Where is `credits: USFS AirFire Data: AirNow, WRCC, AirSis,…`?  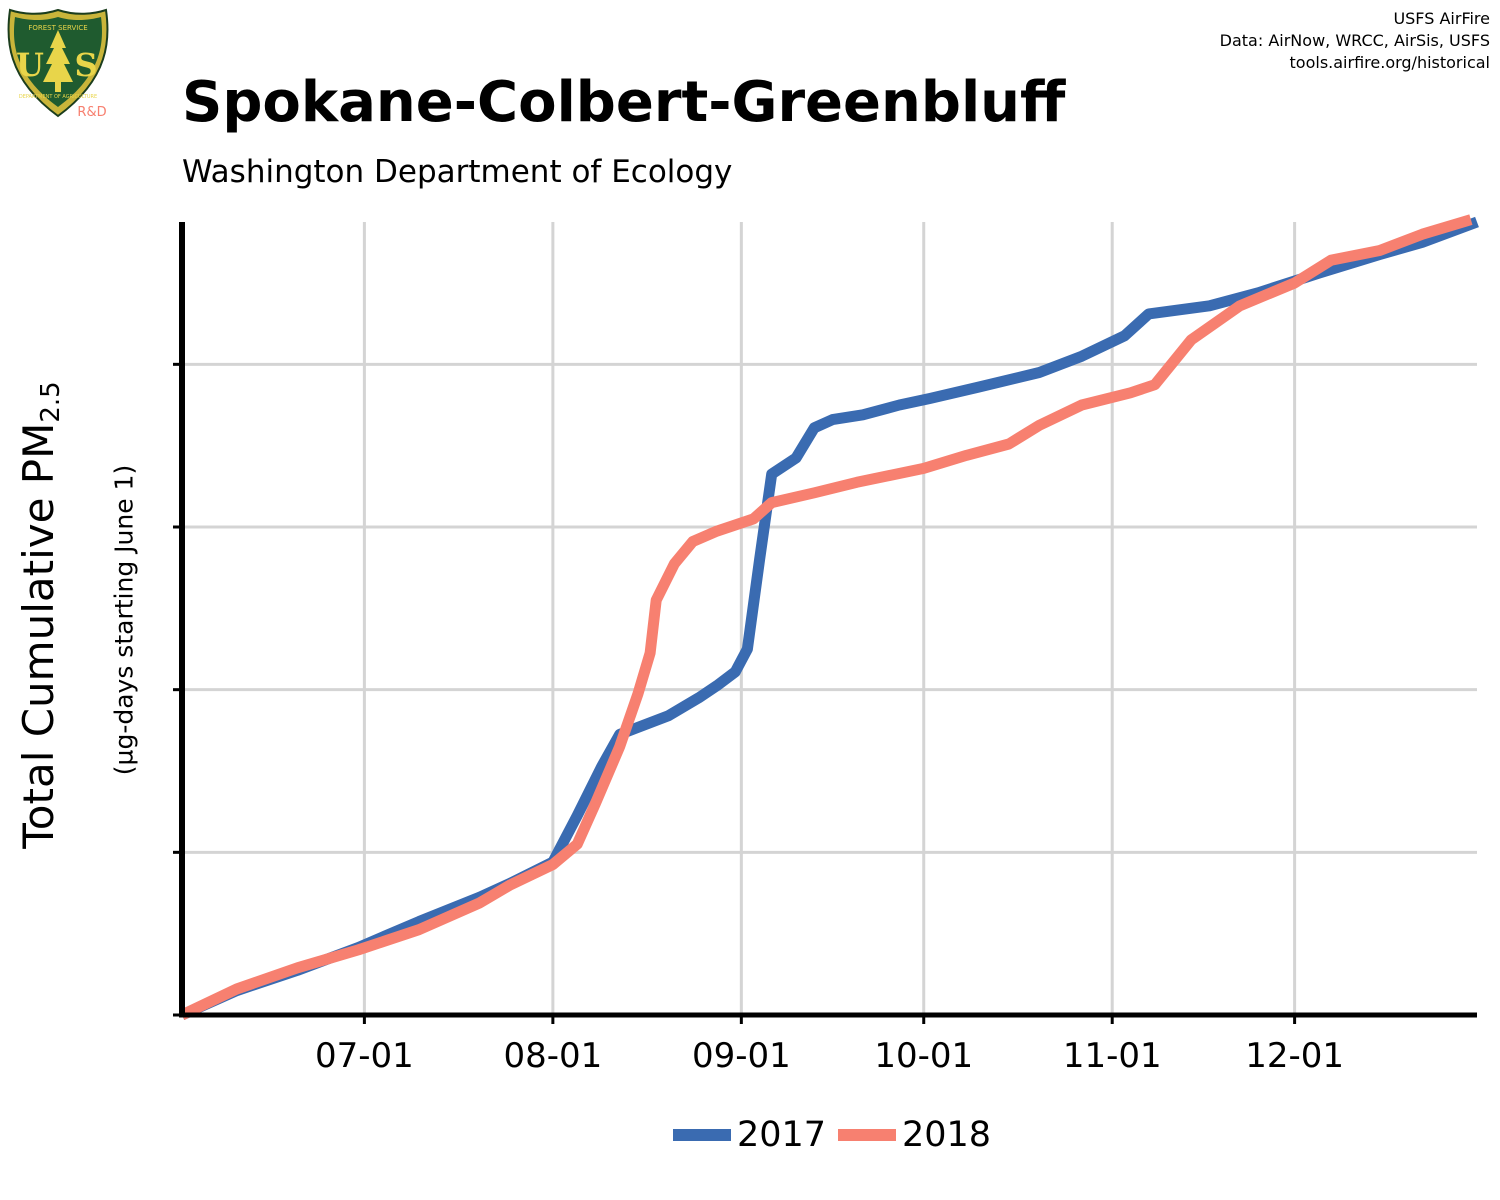 credits: USFS AirFire Data: AirNow, WRCC, AirSis,… is located at coordinates (1355, 41).